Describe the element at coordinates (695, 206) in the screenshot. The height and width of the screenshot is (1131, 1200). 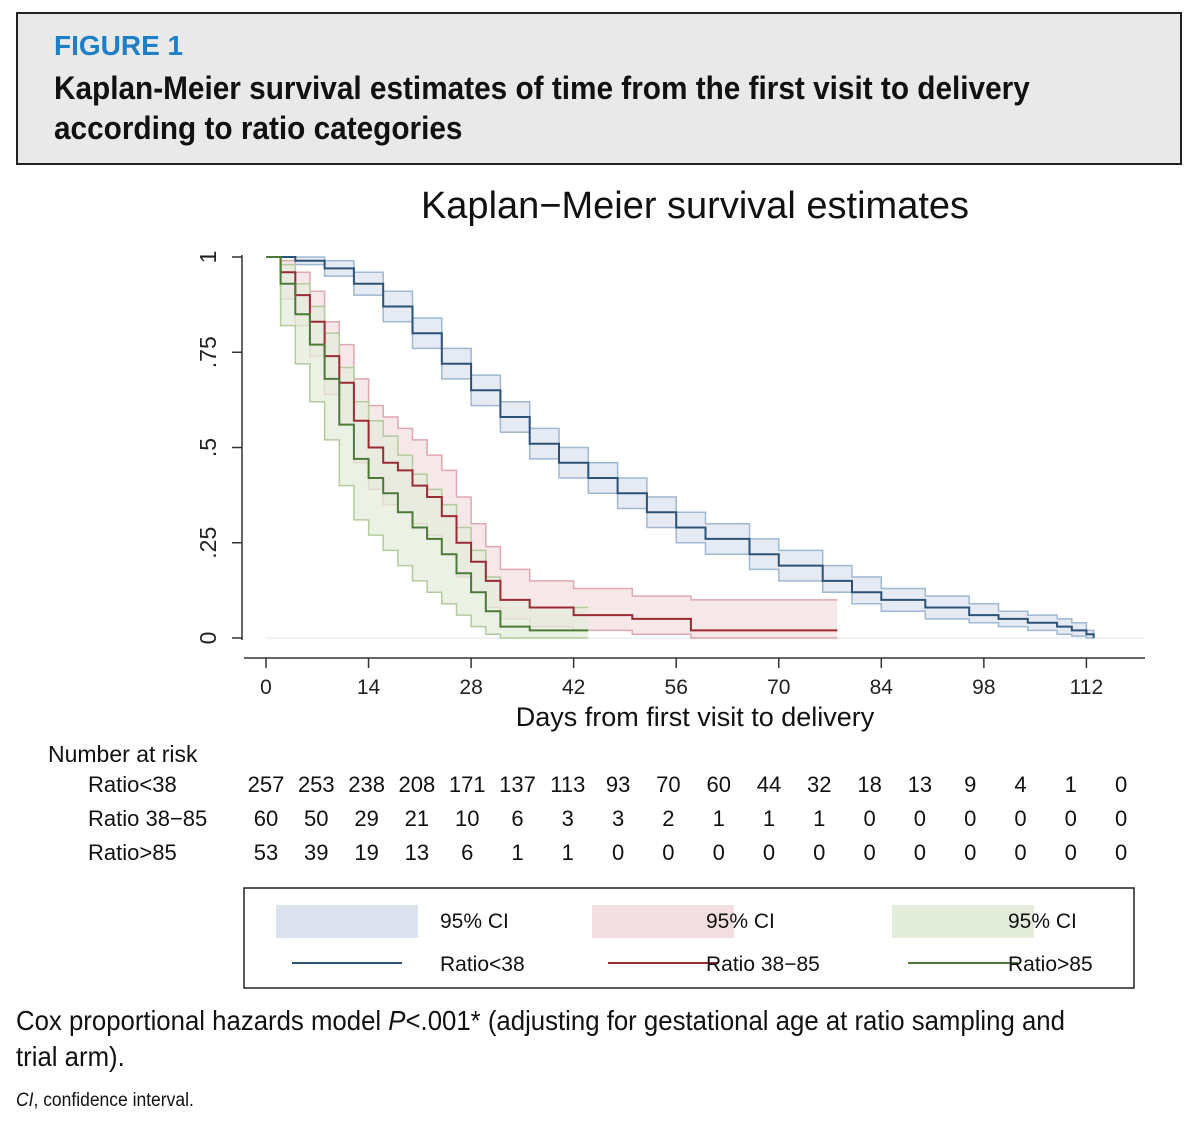
I see `chart-title: Kaplan−Meier survival estimates` at that location.